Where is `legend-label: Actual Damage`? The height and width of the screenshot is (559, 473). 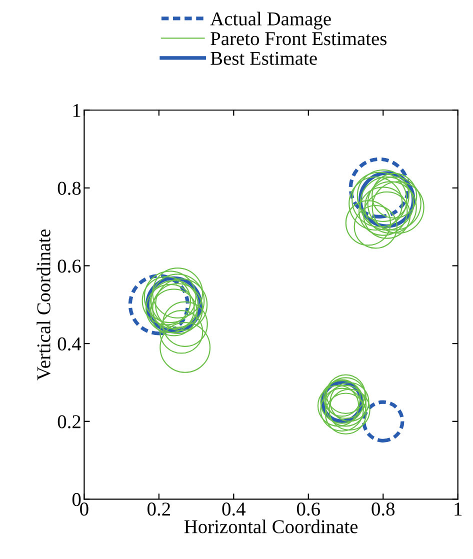
legend-label: Actual Damage is located at coordinates (270, 21).